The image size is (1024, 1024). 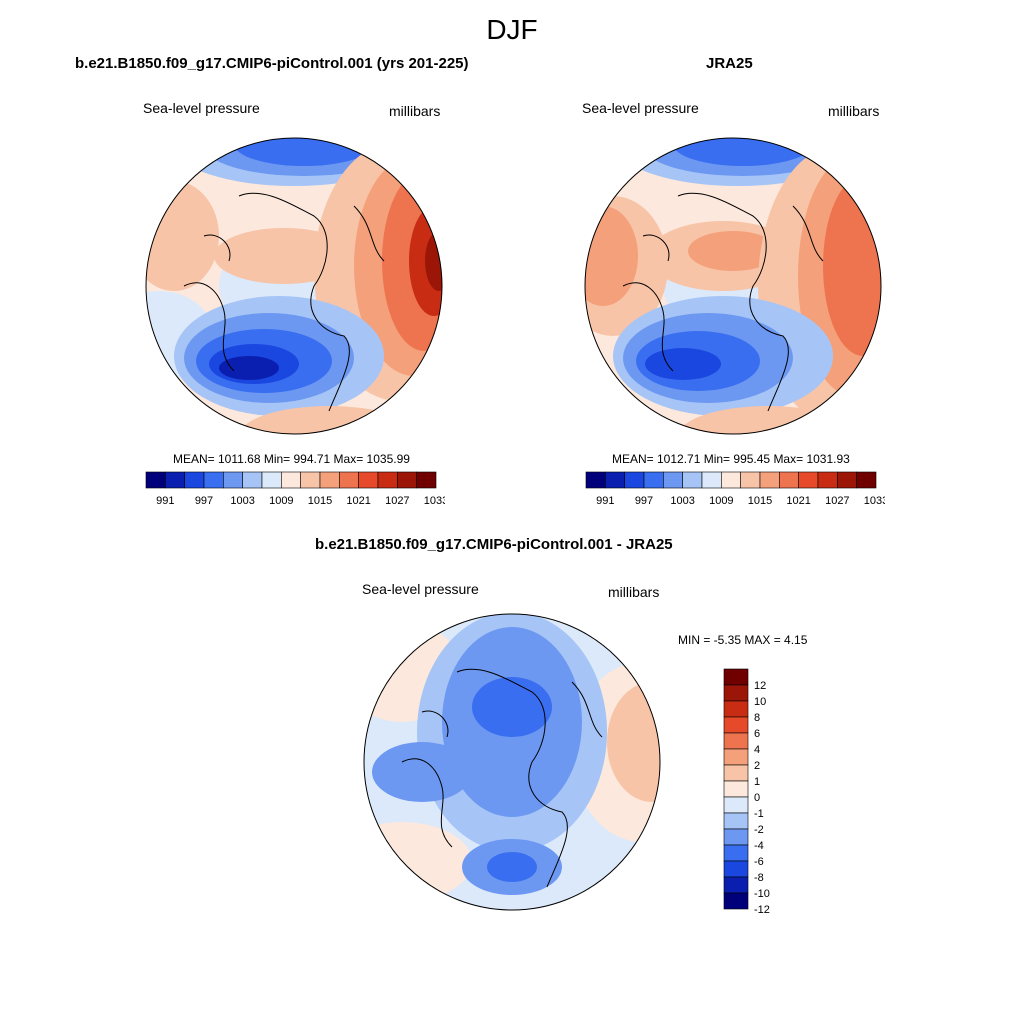 What do you see at coordinates (760, 501) in the screenshot?
I see `obs-colorbar-tick-label: 1015` at bounding box center [760, 501].